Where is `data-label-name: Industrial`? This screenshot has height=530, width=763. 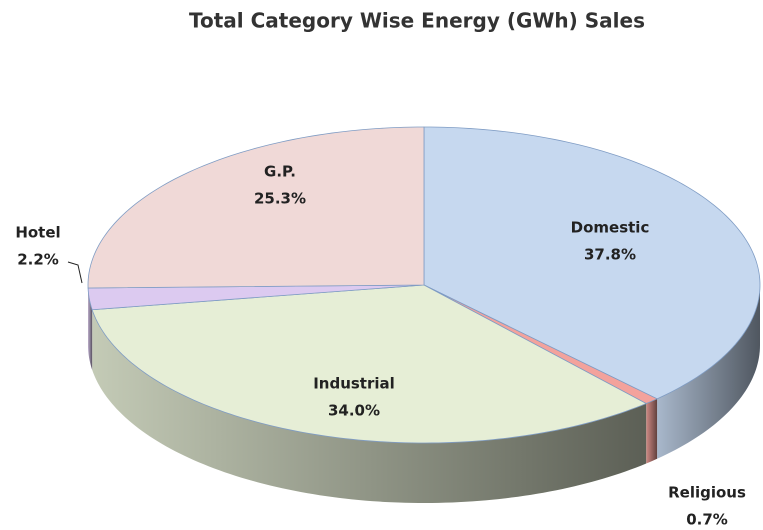 data-label-name: Industrial is located at coordinates (354, 384).